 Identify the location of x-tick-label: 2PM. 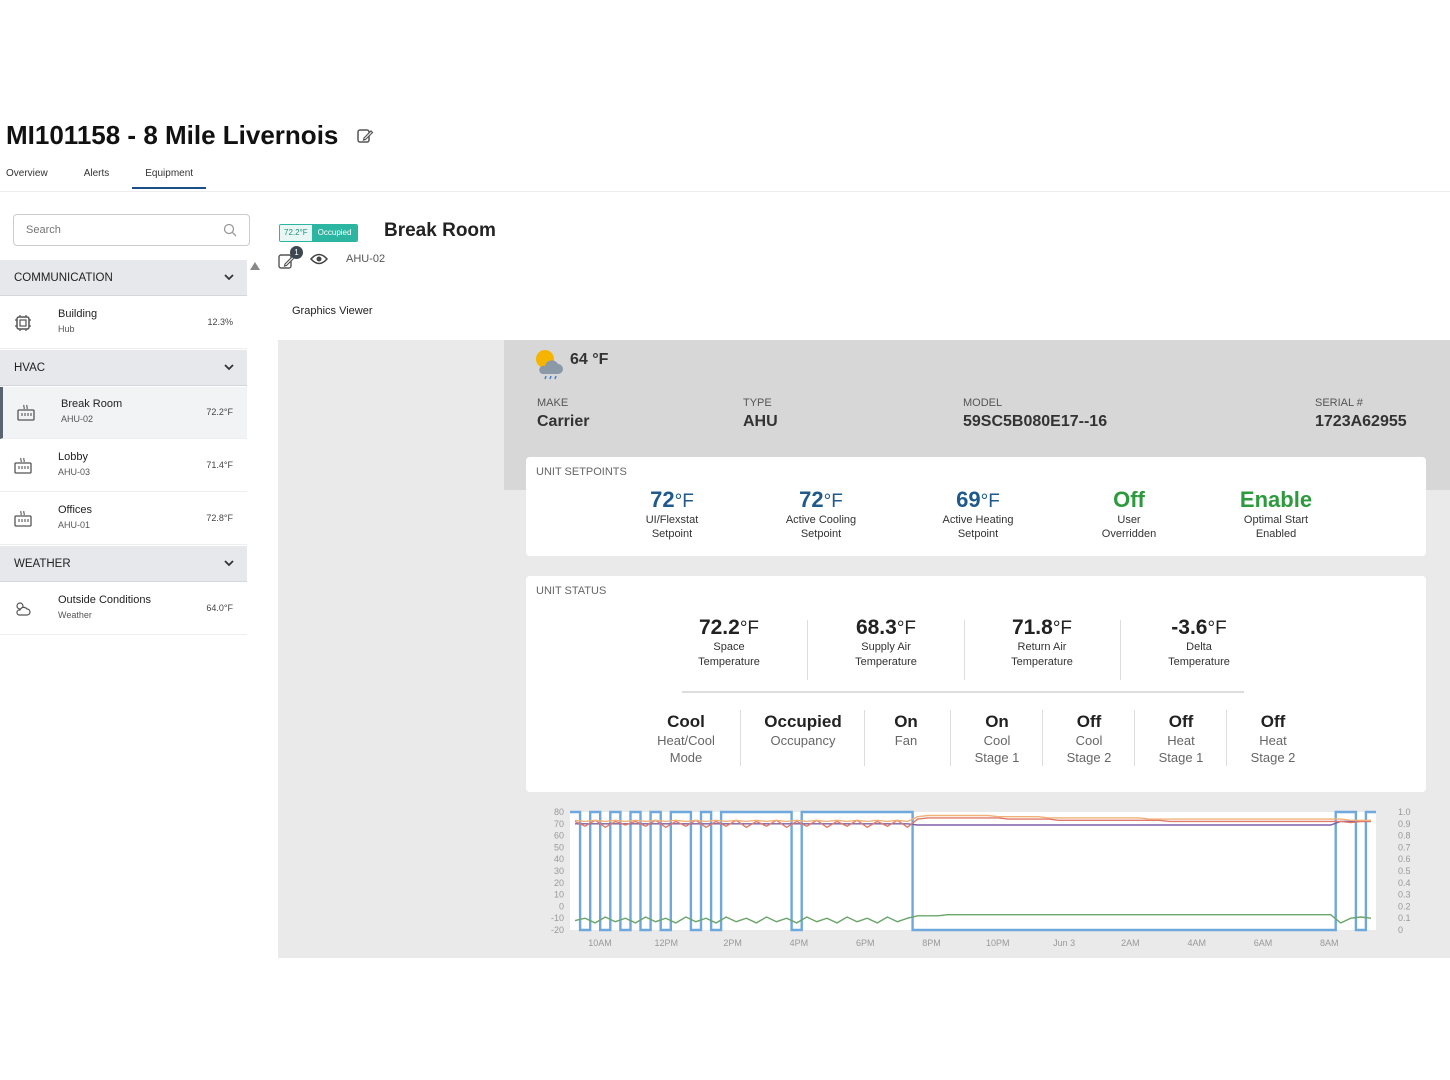
(732, 943).